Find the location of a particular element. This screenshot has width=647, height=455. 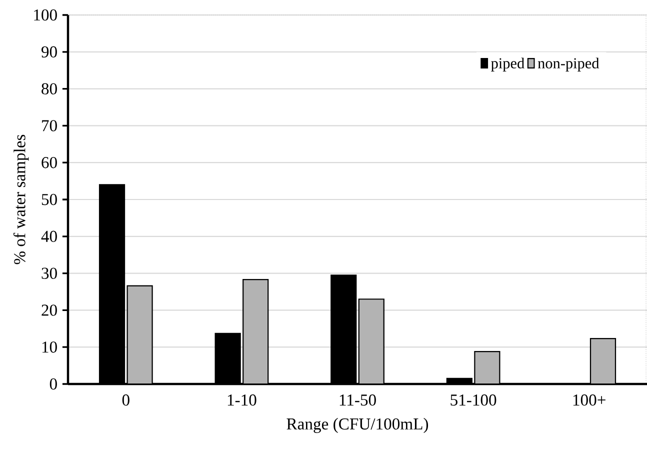

y-tick-label: 0 is located at coordinates (53, 384).